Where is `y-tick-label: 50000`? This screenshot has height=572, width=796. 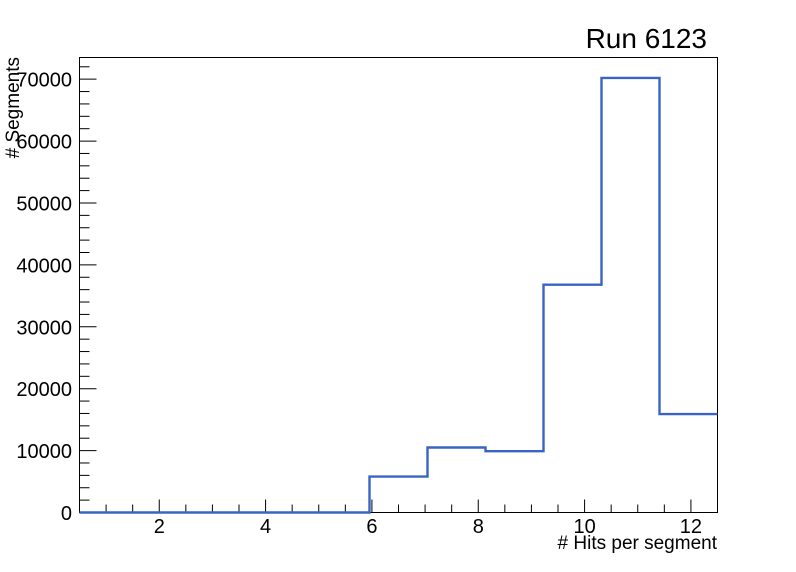
y-tick-label: 50000 is located at coordinates (44, 204).